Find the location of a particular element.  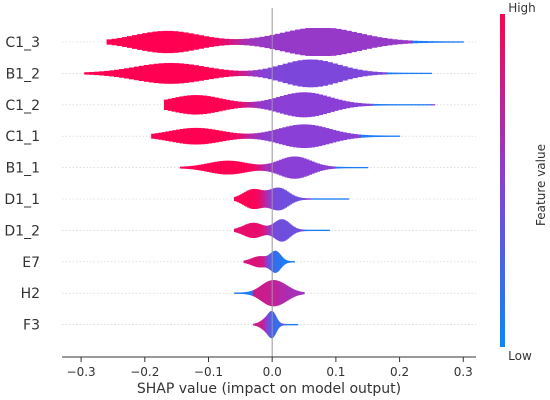

colorbar: High Low Feature value is located at coordinates (524, 182).